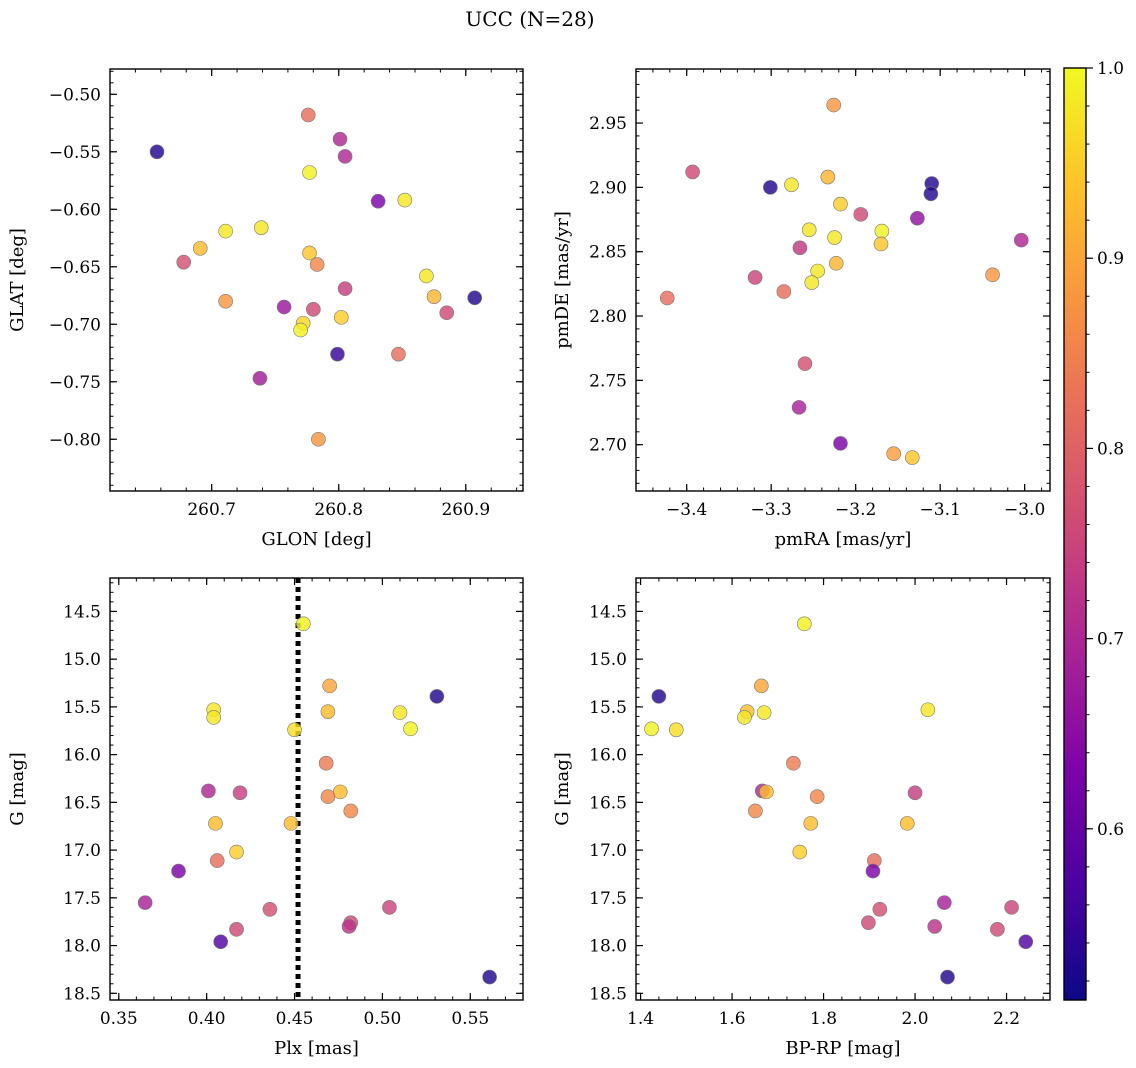  Describe the element at coordinates (1110, 449) in the screenshot. I see `colorbar-tick-label: 0.8` at that location.